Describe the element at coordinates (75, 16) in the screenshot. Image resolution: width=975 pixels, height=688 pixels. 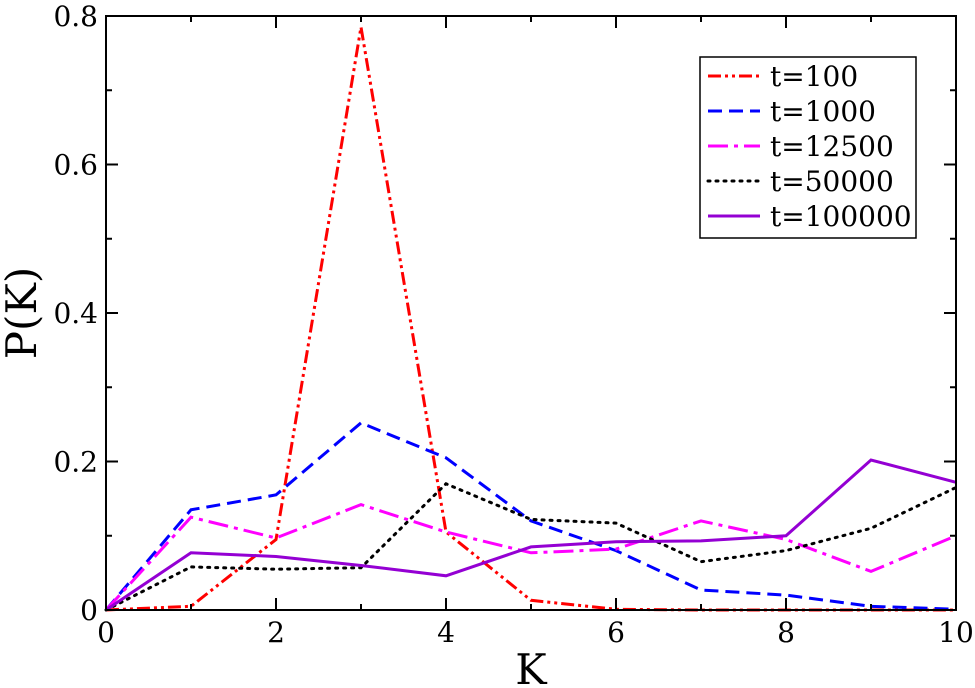
I see `y-tick-label: 0.8` at that location.